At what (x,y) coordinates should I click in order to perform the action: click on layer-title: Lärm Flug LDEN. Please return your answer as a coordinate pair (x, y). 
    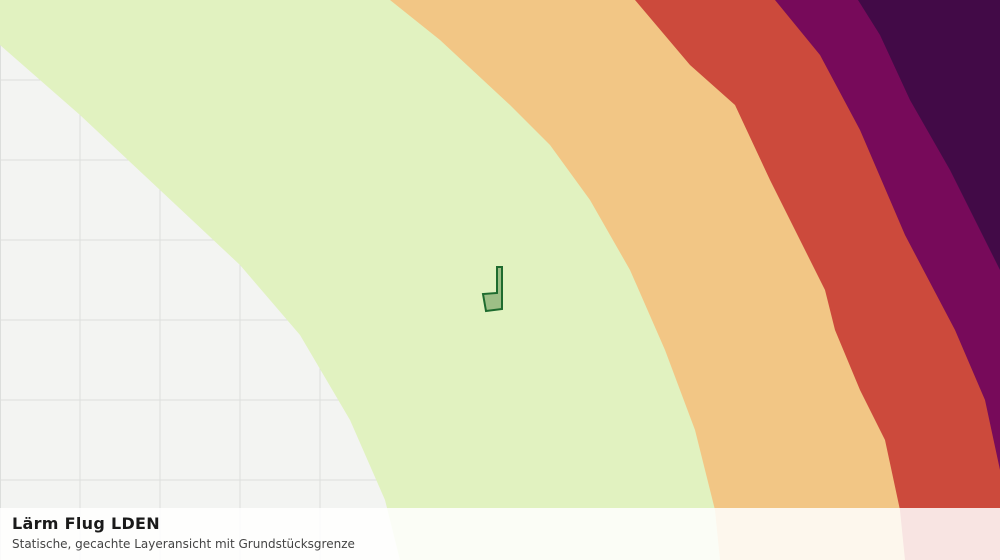
    Looking at the image, I should click on (86, 523).